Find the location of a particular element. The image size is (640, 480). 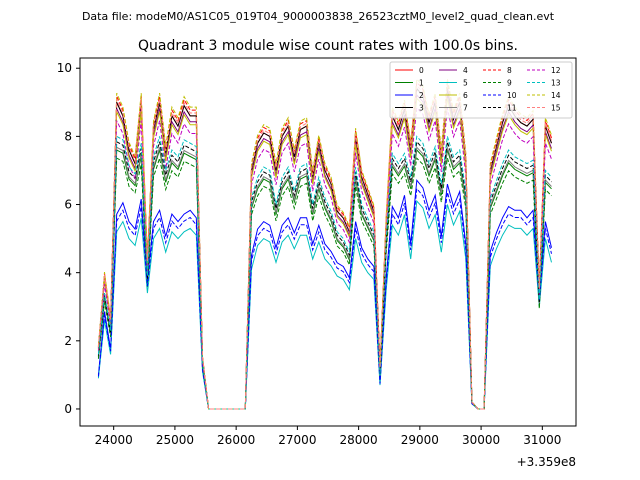

y-tick-label: 0 is located at coordinates (68, 409).